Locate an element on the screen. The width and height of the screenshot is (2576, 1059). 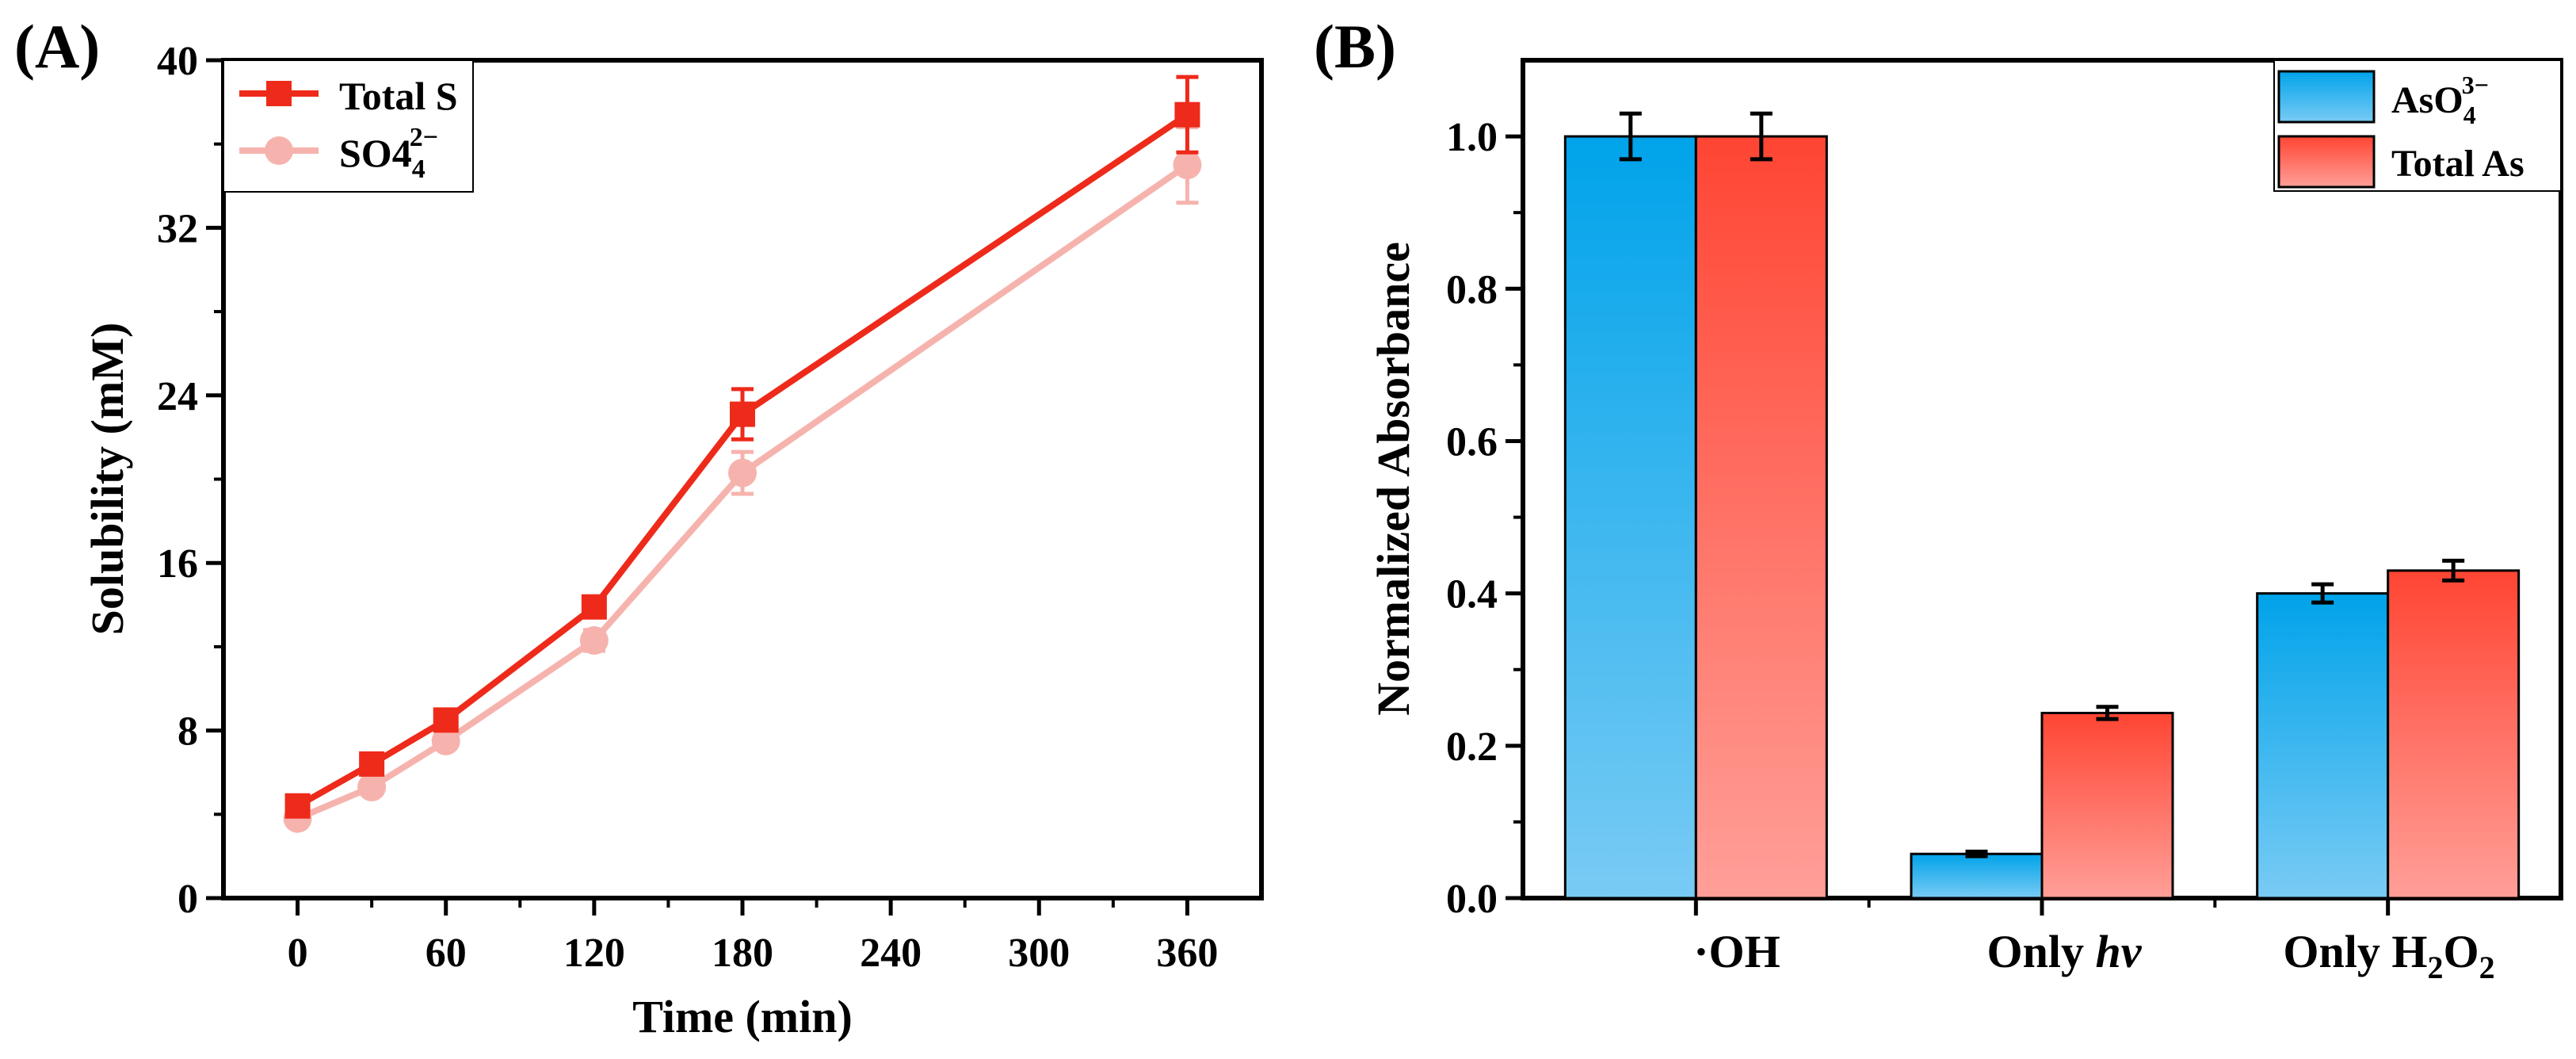
x-tick-label: 180 is located at coordinates (742, 953).